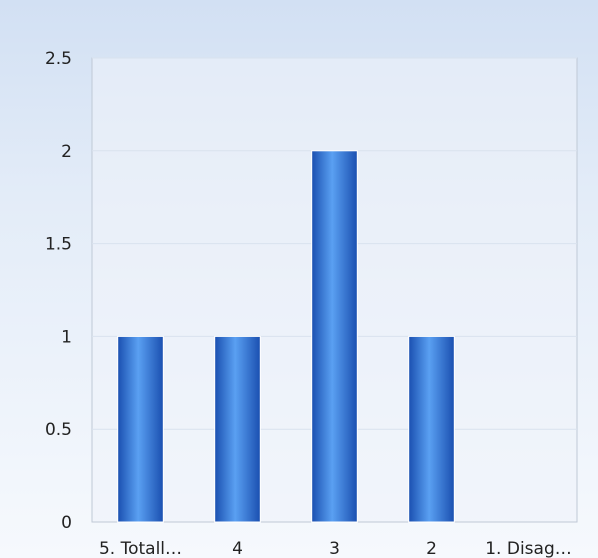 This screenshot has height=558, width=598. I want to click on y-tick-label: 1, so click(66, 337).